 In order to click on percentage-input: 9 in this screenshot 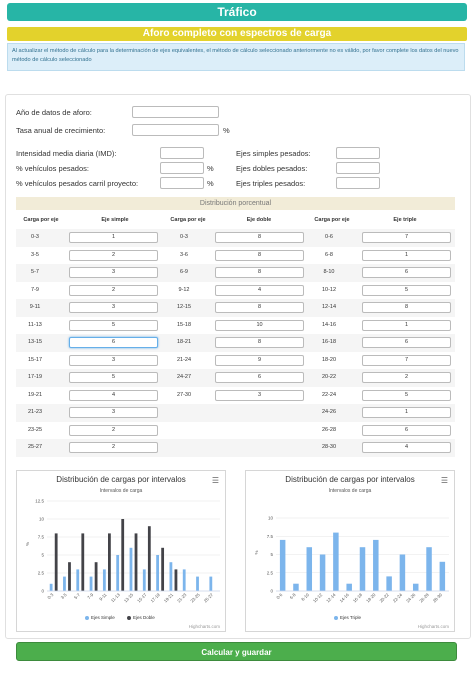, I will do `click(259, 360)`.